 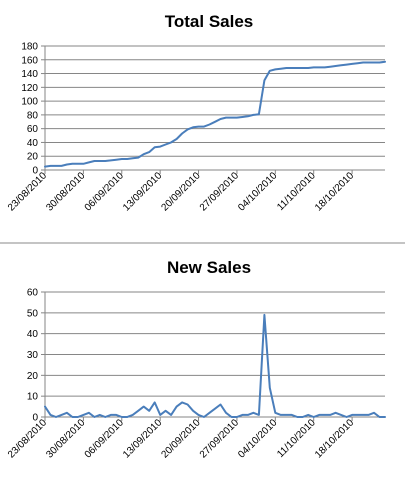 What do you see at coordinates (33, 313) in the screenshot?
I see `y-tick-label: 50` at bounding box center [33, 313].